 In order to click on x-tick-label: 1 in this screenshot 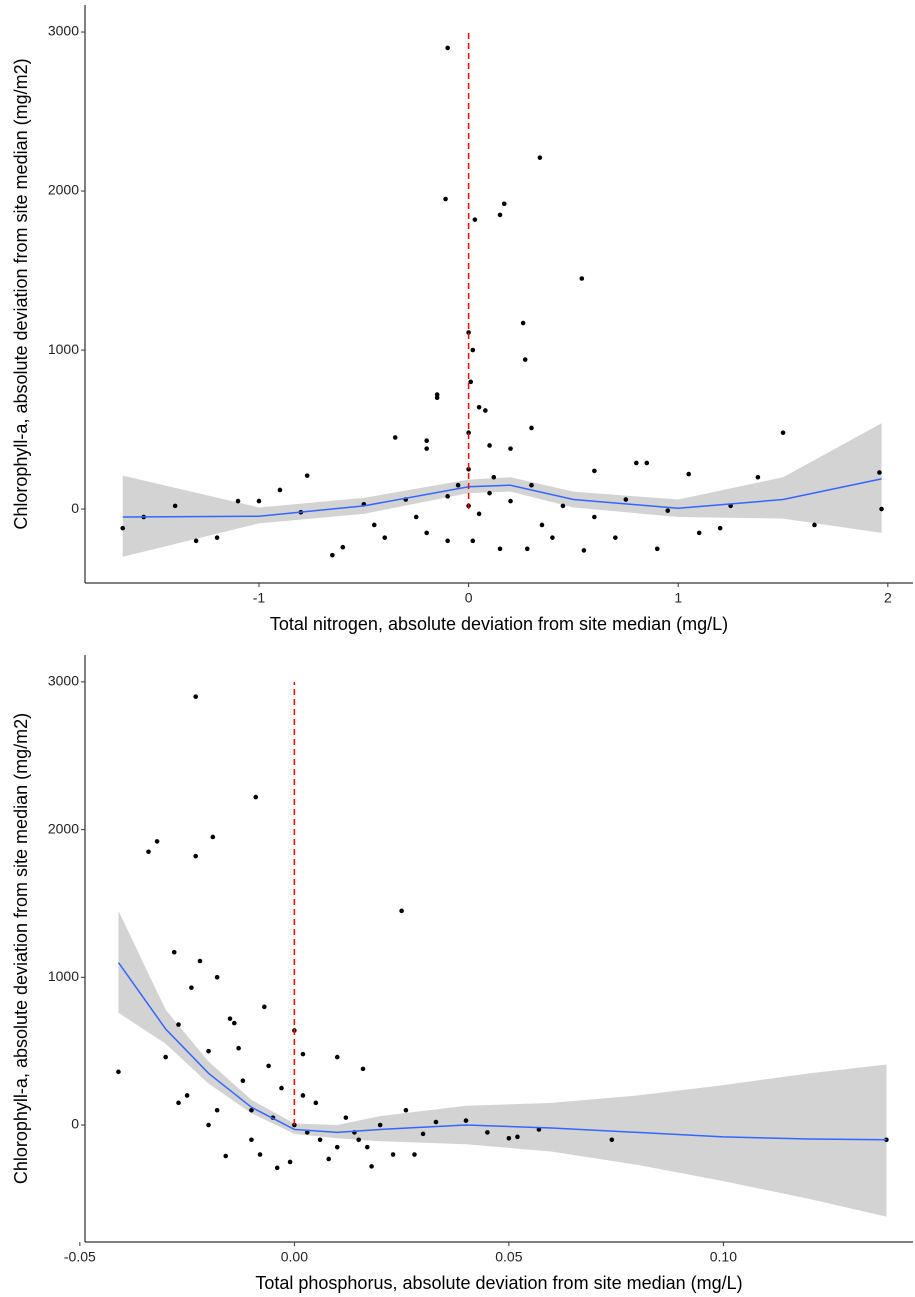, I will do `click(678, 598)`.